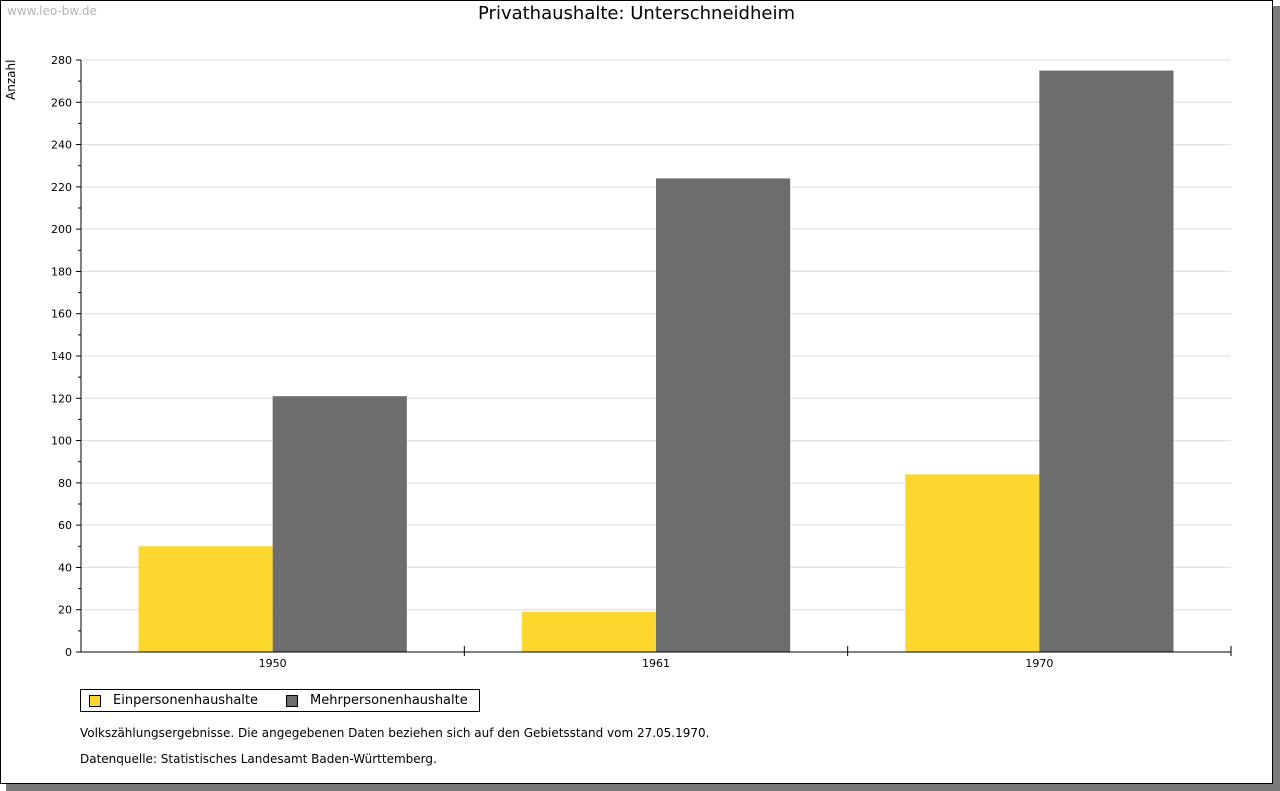 This screenshot has height=791, width=1280. What do you see at coordinates (61, 356) in the screenshot?
I see `y-tick-label: 140` at bounding box center [61, 356].